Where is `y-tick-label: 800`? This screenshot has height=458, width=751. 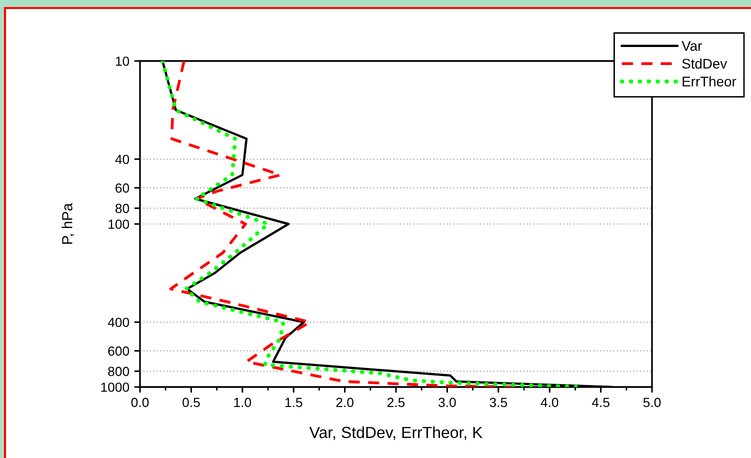
y-tick-label: 800 is located at coordinates (119, 371).